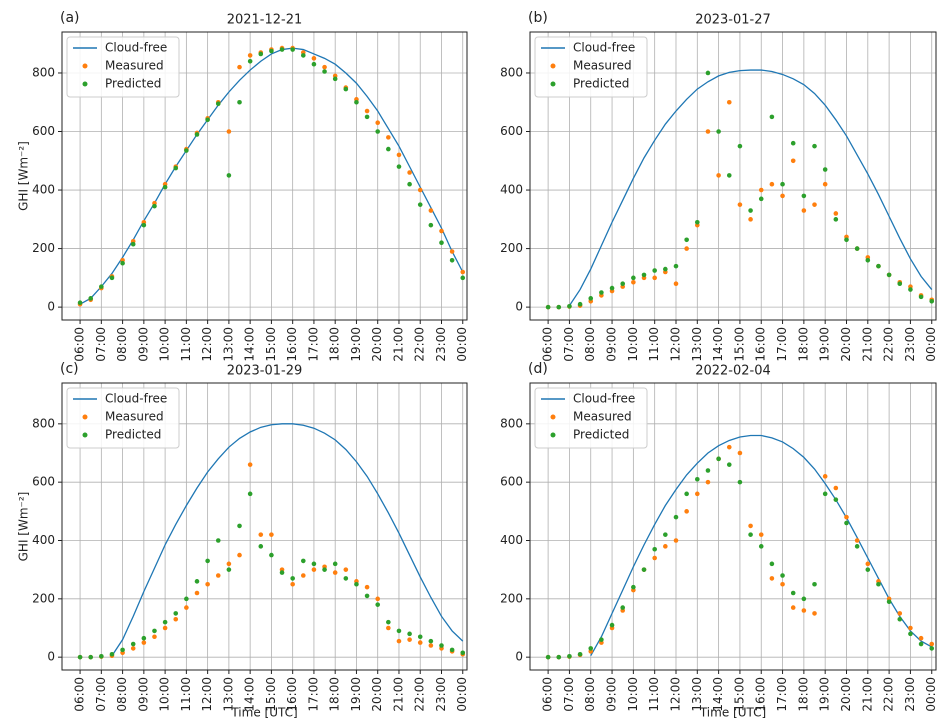 The image size is (940, 719). I want to click on subplot-title: 2023-01-27, so click(733, 20).